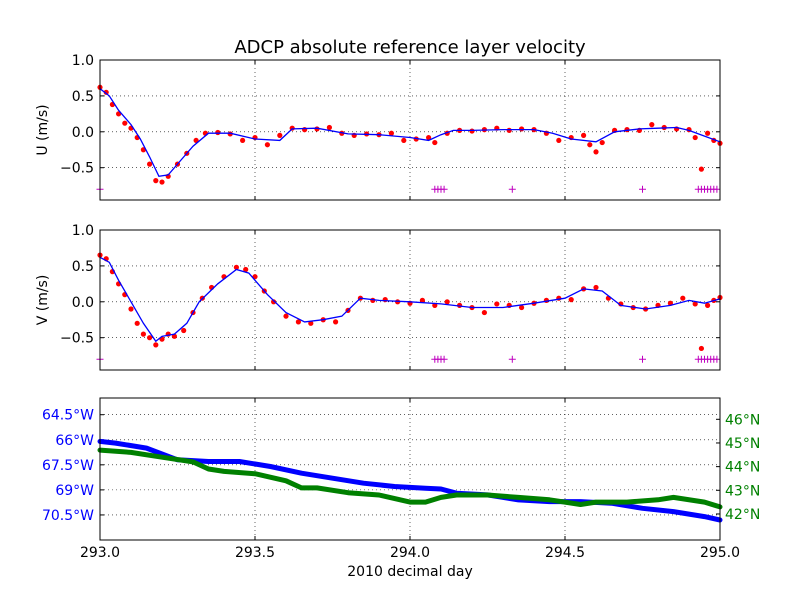 This screenshot has height=600, width=800. What do you see at coordinates (410, 553) in the screenshot?
I see `x-tick-label: 294.0` at bounding box center [410, 553].